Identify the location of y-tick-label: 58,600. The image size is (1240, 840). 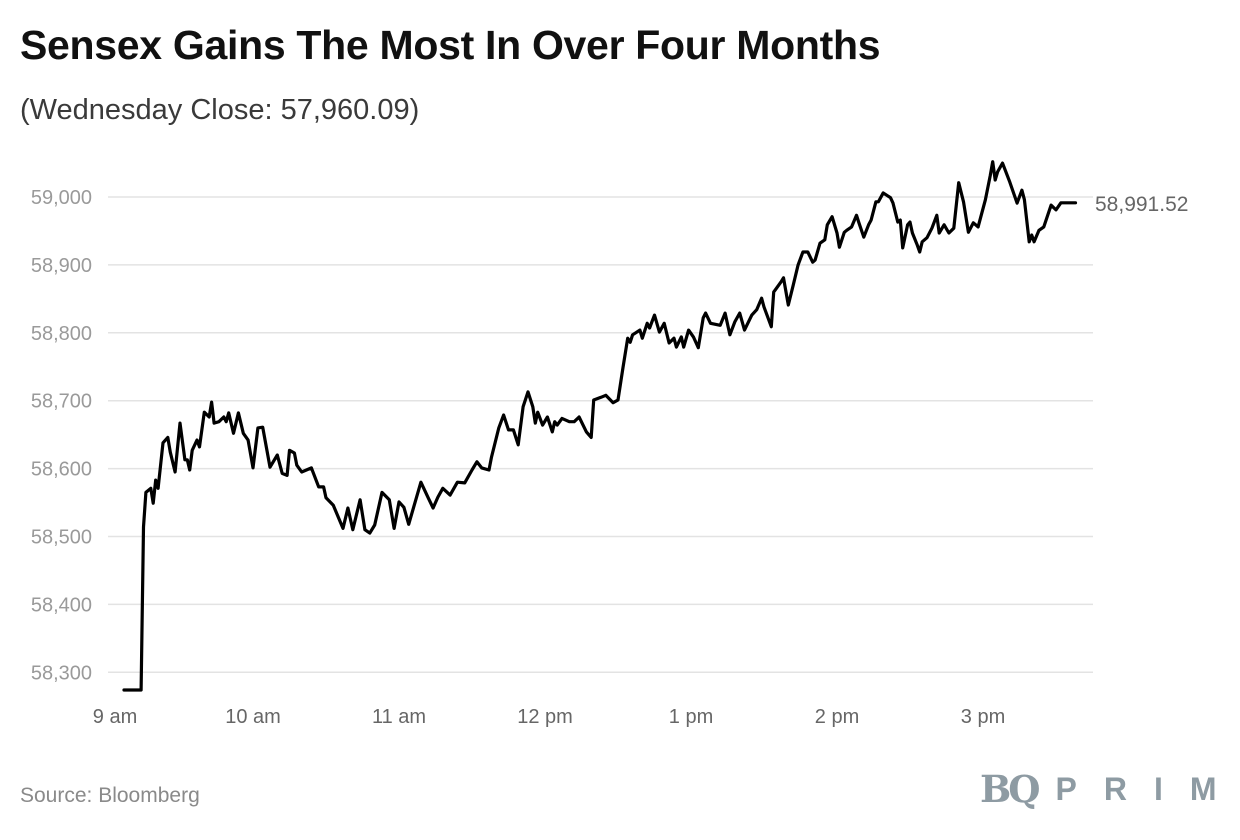
(61, 470).